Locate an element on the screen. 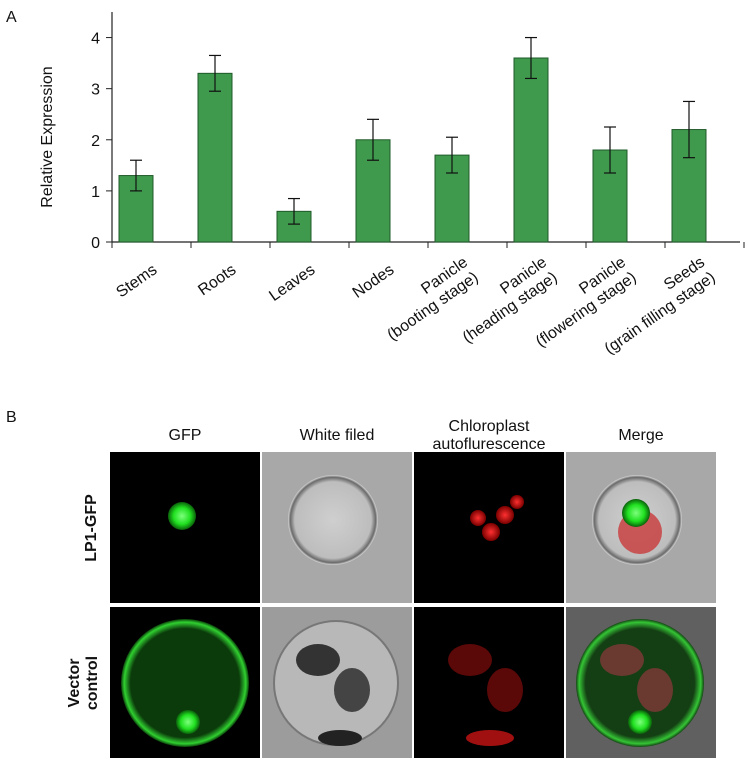  panel-label: A is located at coordinates (11, 17).